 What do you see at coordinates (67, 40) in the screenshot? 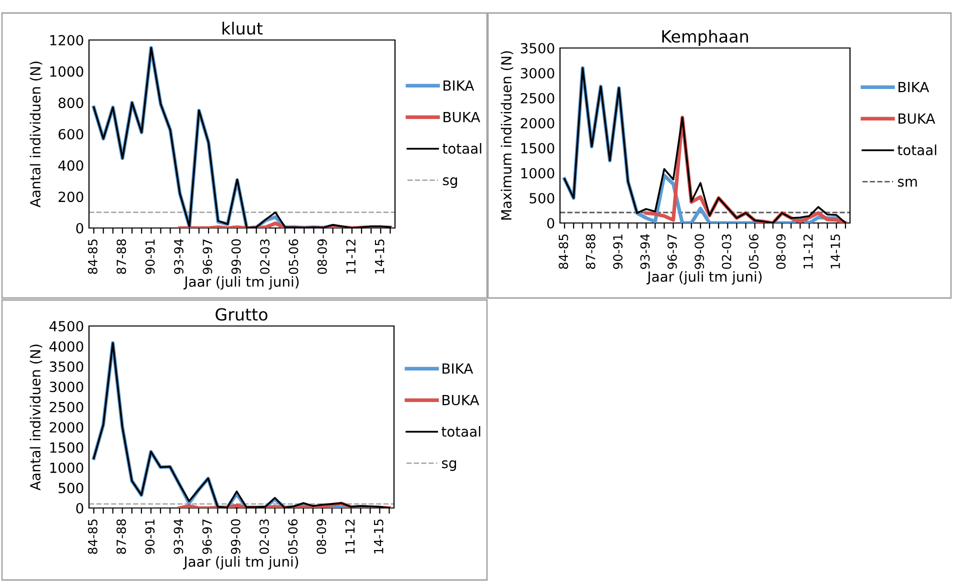
I see `y-tick-label: 1200` at bounding box center [67, 40].